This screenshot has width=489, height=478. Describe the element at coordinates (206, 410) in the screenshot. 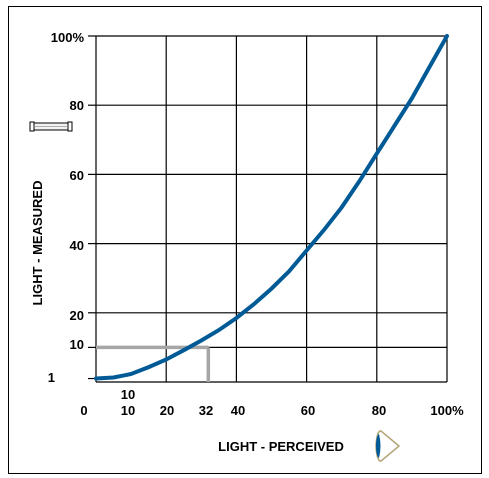

I see `x-tick-label: 32` at that location.